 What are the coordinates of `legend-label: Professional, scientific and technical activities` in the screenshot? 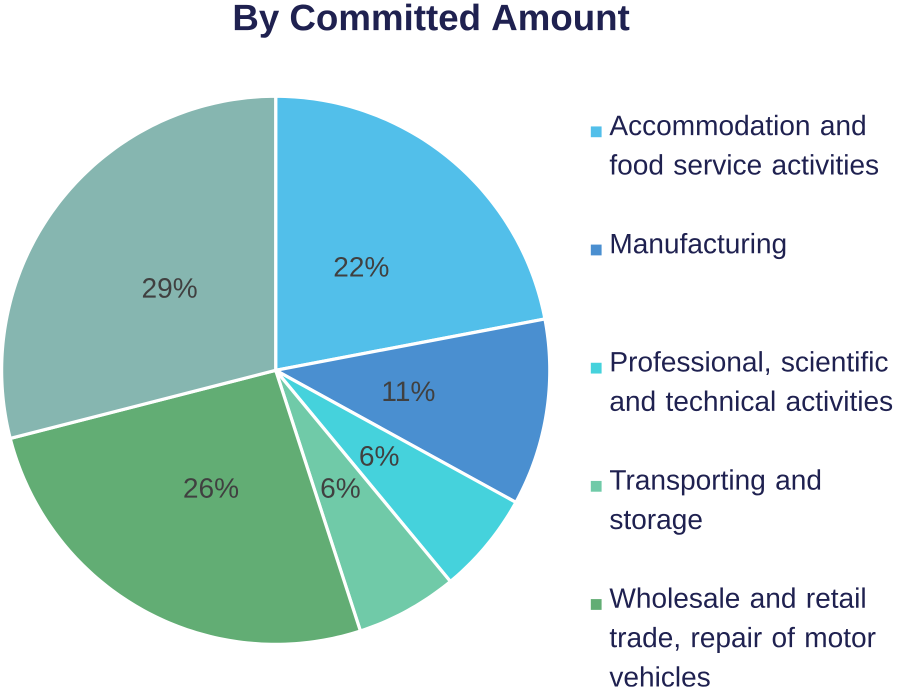 It's located at (751, 381).